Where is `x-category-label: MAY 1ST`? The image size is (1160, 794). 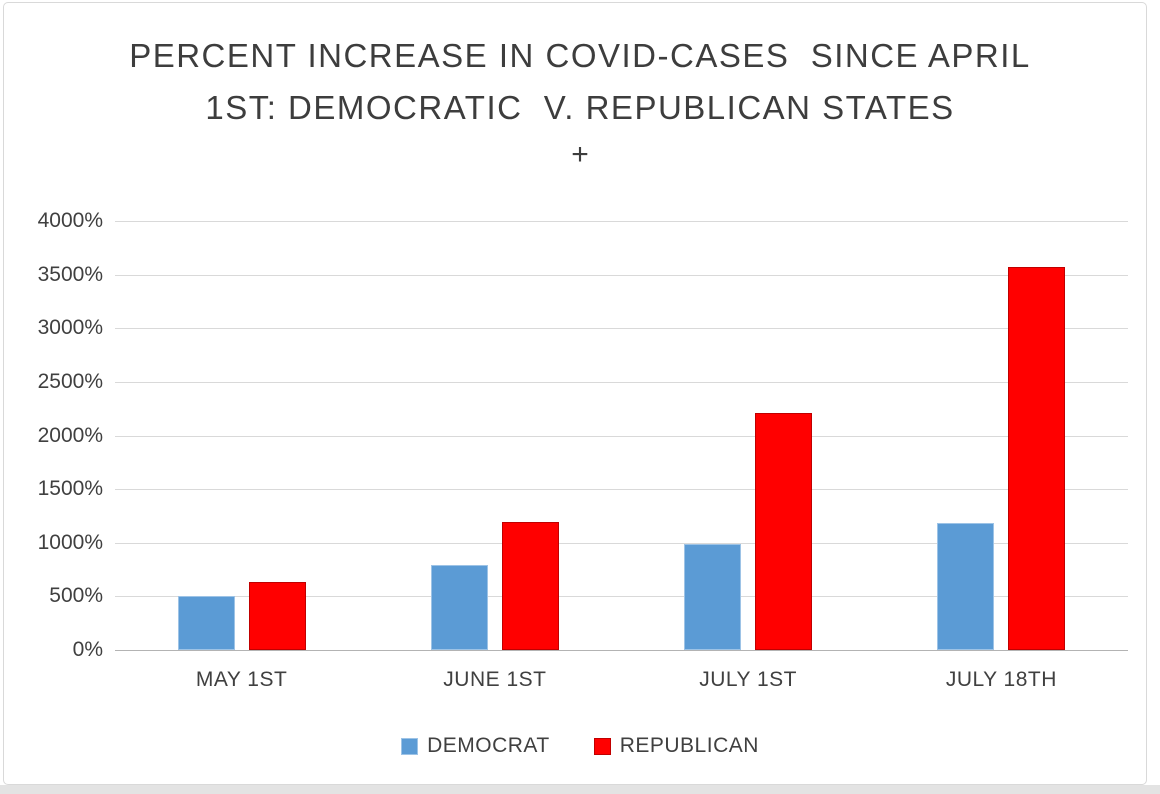 x-category-label: MAY 1ST is located at coordinates (241, 679).